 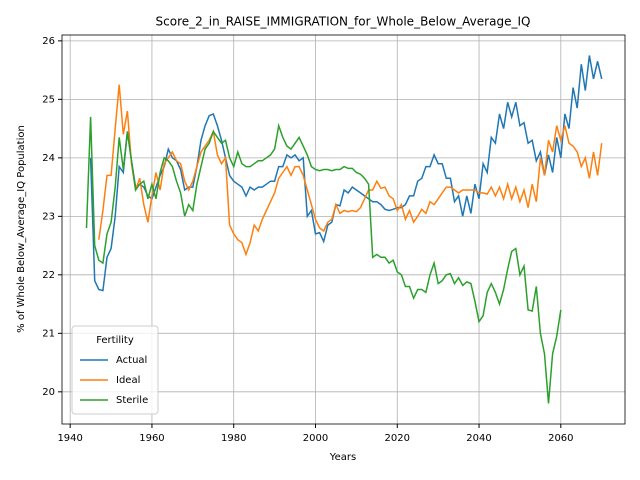 I want to click on x-tick-label: 1940, so click(x=69, y=438).